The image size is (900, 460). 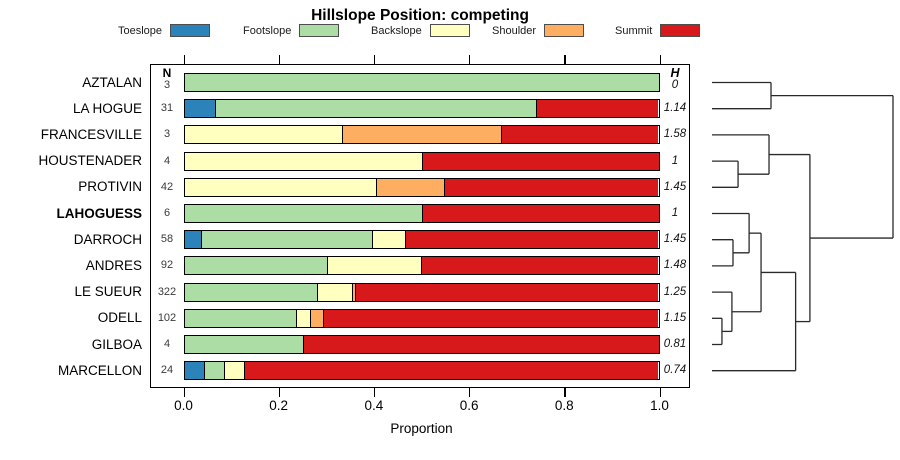 I want to click on n-value: 24, so click(x=167, y=370).